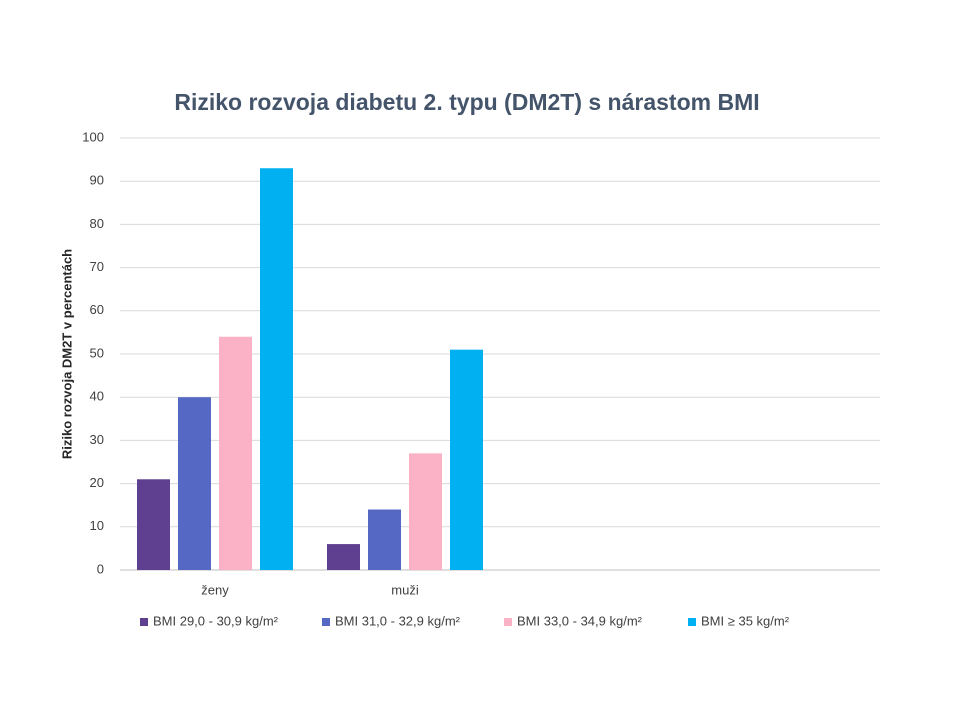 Image resolution: width=957 pixels, height=720 pixels. Describe the element at coordinates (97, 439) in the screenshot. I see `y-tick-label: 30` at that location.